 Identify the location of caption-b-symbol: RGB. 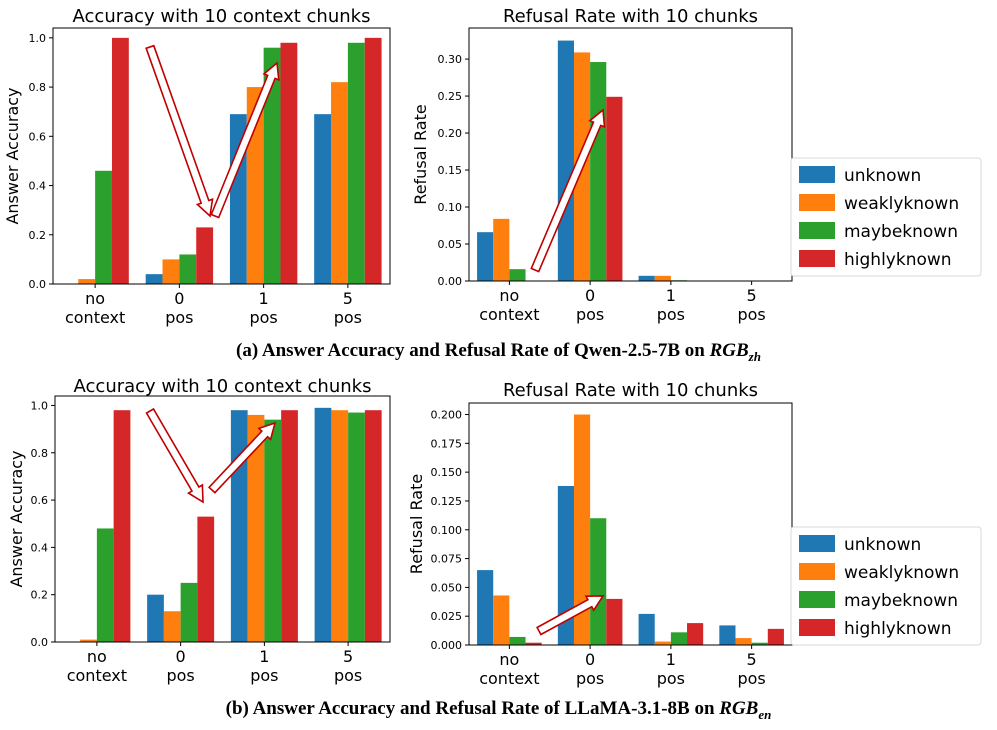
(739, 708).